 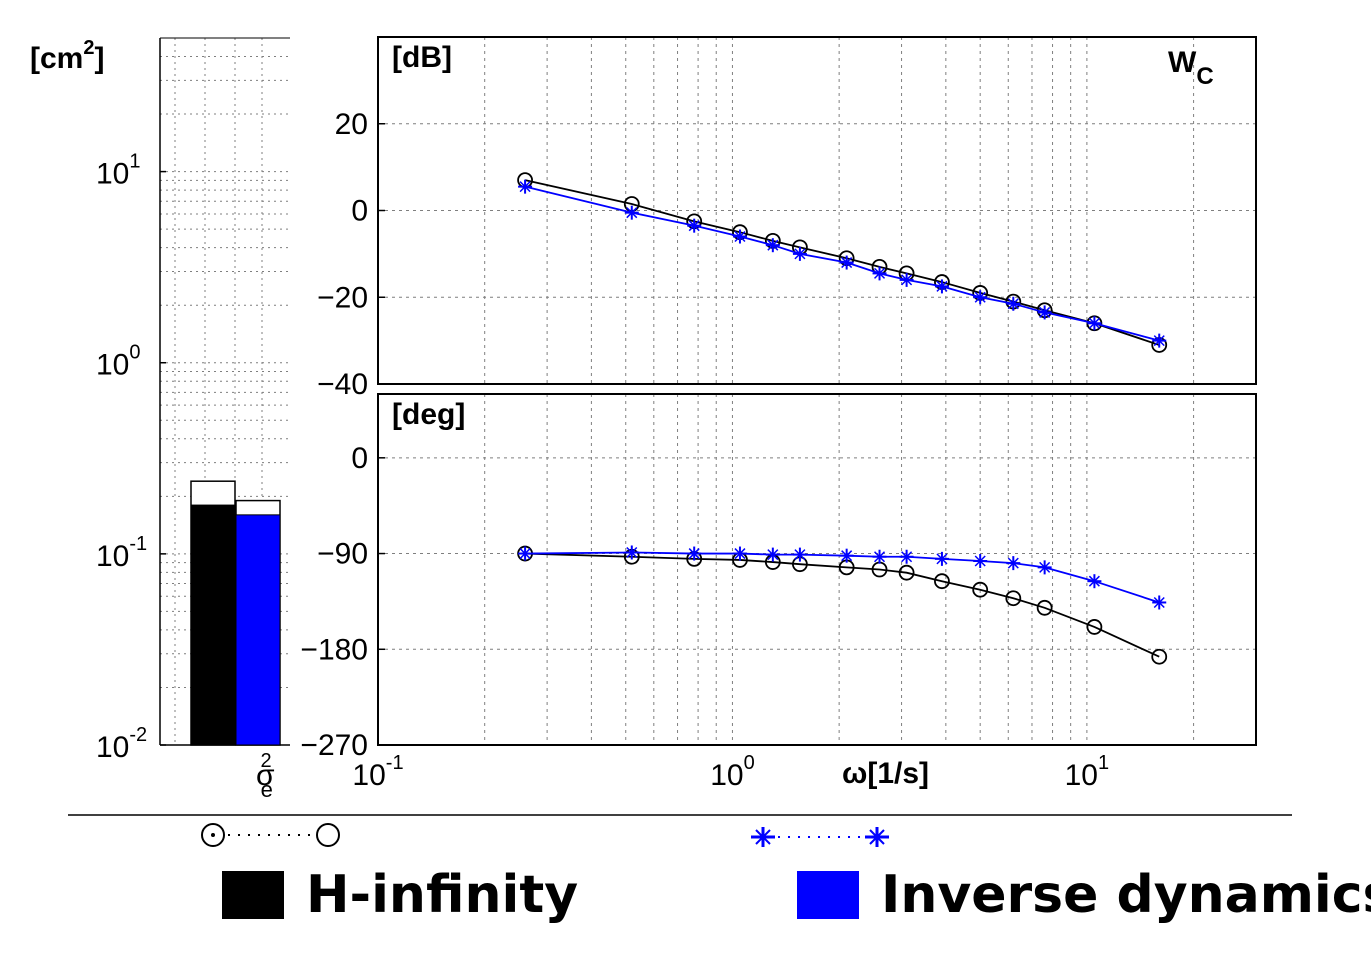 What do you see at coordinates (442, 895) in the screenshot?
I see `legend-hinf-label: H-infinity` at bounding box center [442, 895].